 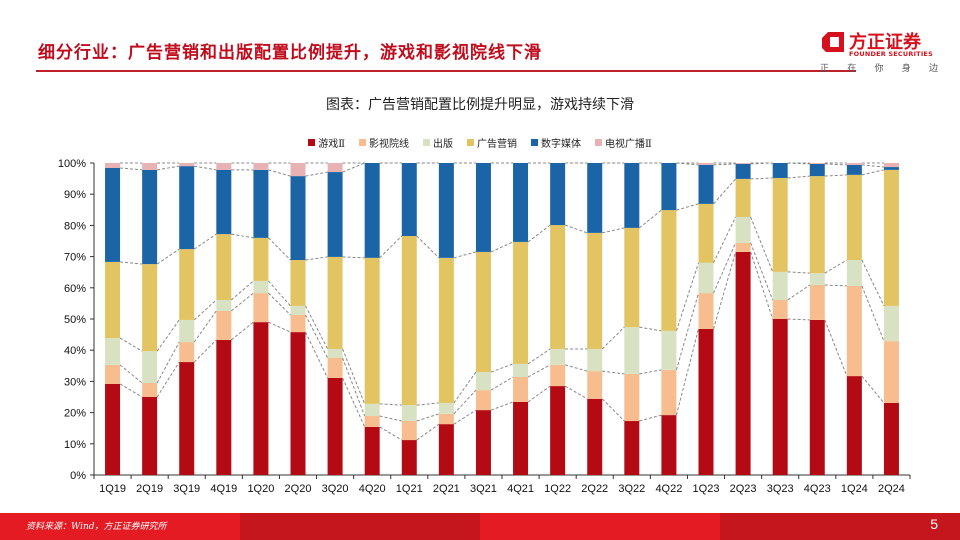 I want to click on footer-segment, so click(x=600, y=526).